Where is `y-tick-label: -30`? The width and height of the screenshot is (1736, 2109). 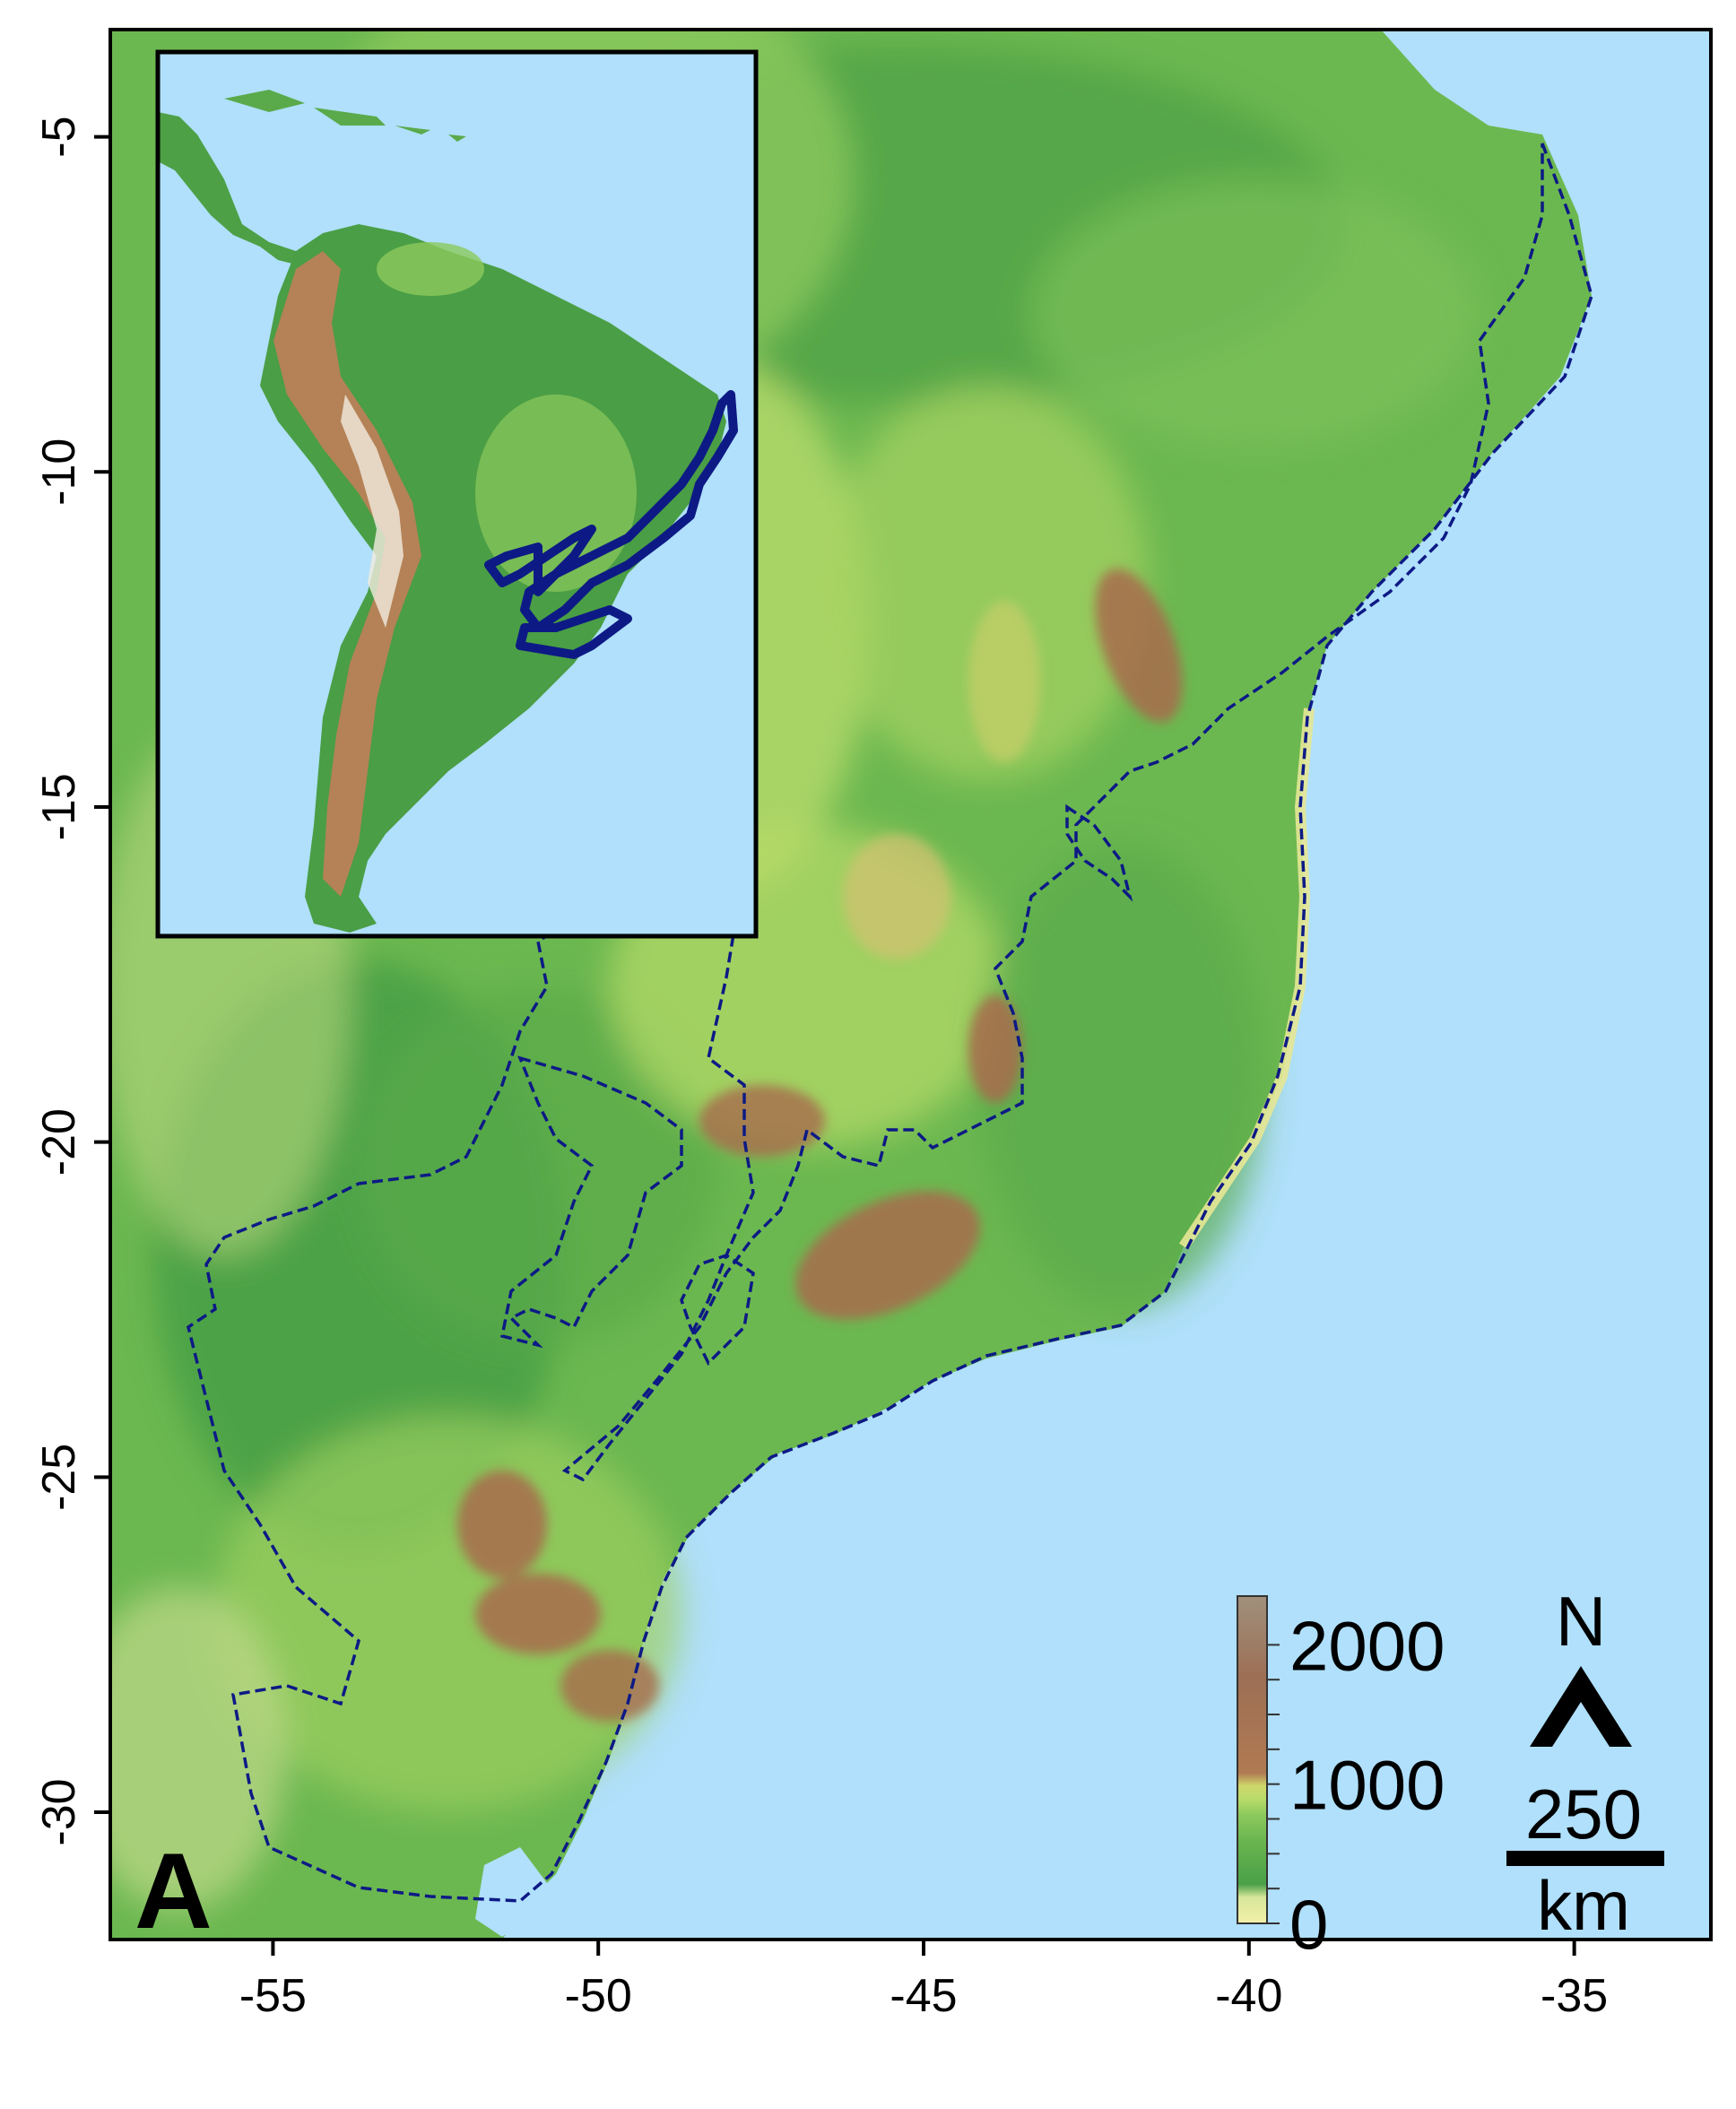 y-tick-label: -30 is located at coordinates (59, 1811).